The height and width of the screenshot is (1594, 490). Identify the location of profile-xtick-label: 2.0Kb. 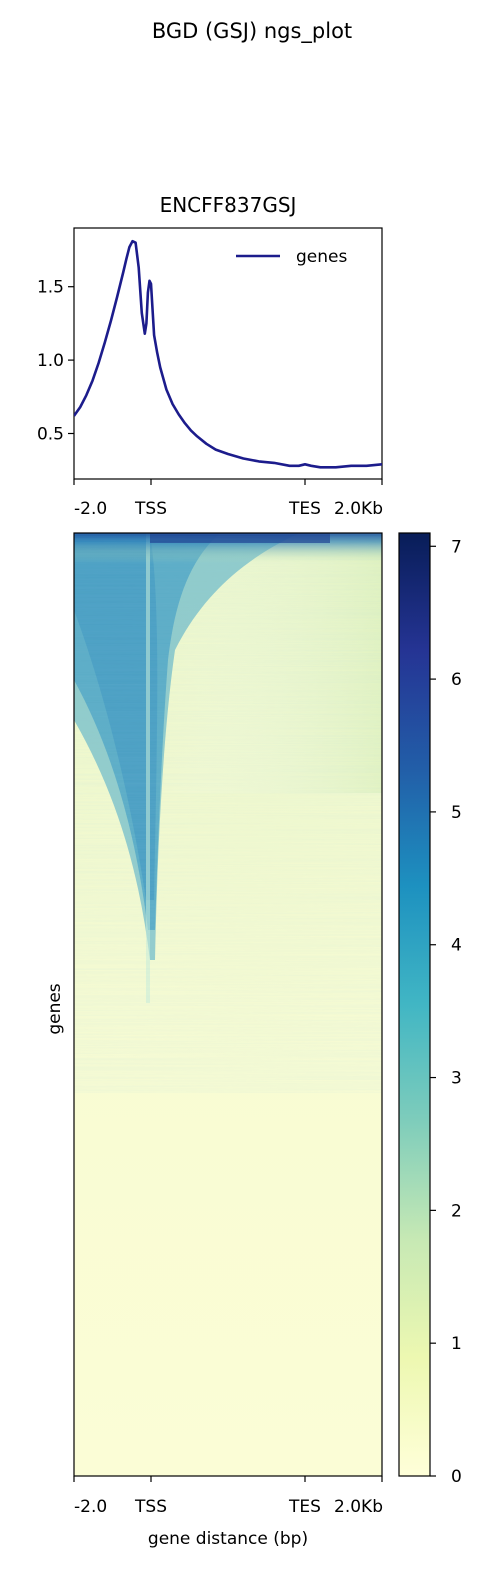
(358, 509).